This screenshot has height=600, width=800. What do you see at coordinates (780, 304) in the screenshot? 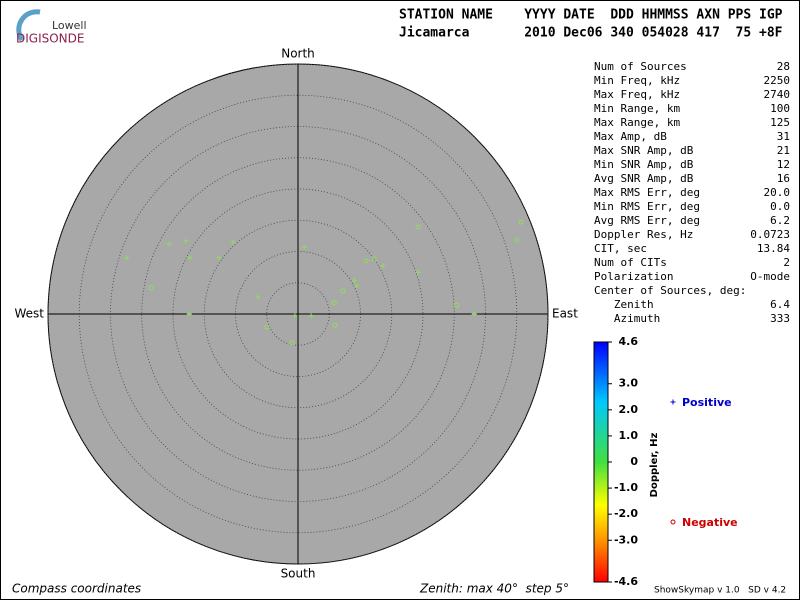
I see `stat-value: 6.4` at bounding box center [780, 304].